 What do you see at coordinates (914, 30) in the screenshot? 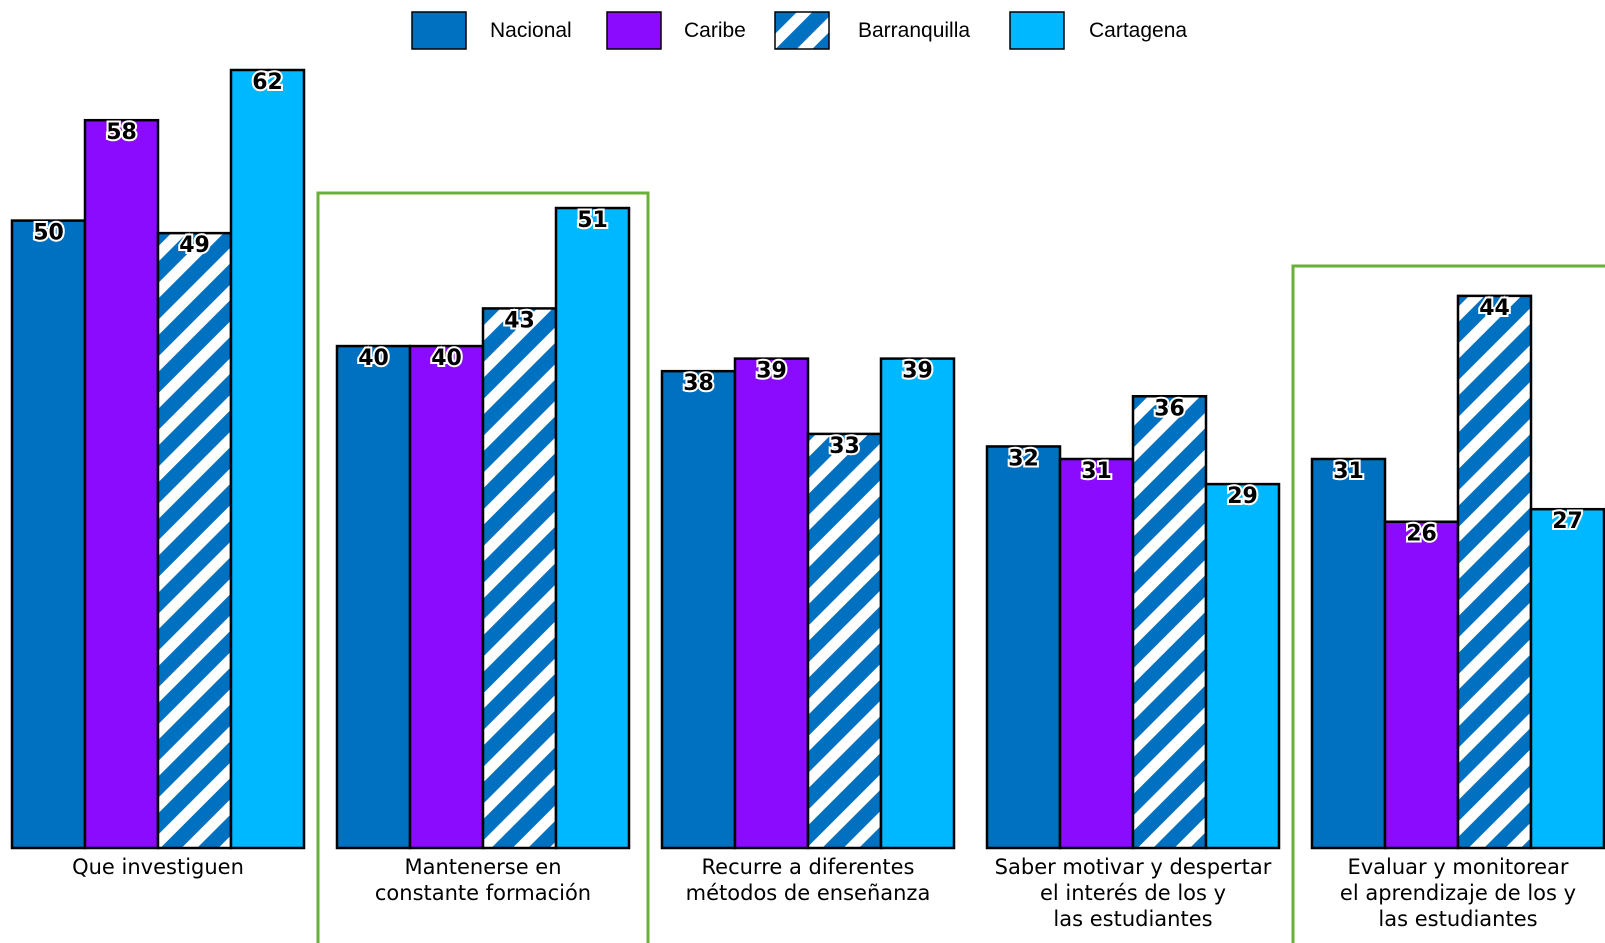
I see `legend-label-barranquilla: Barranquilla` at bounding box center [914, 30].